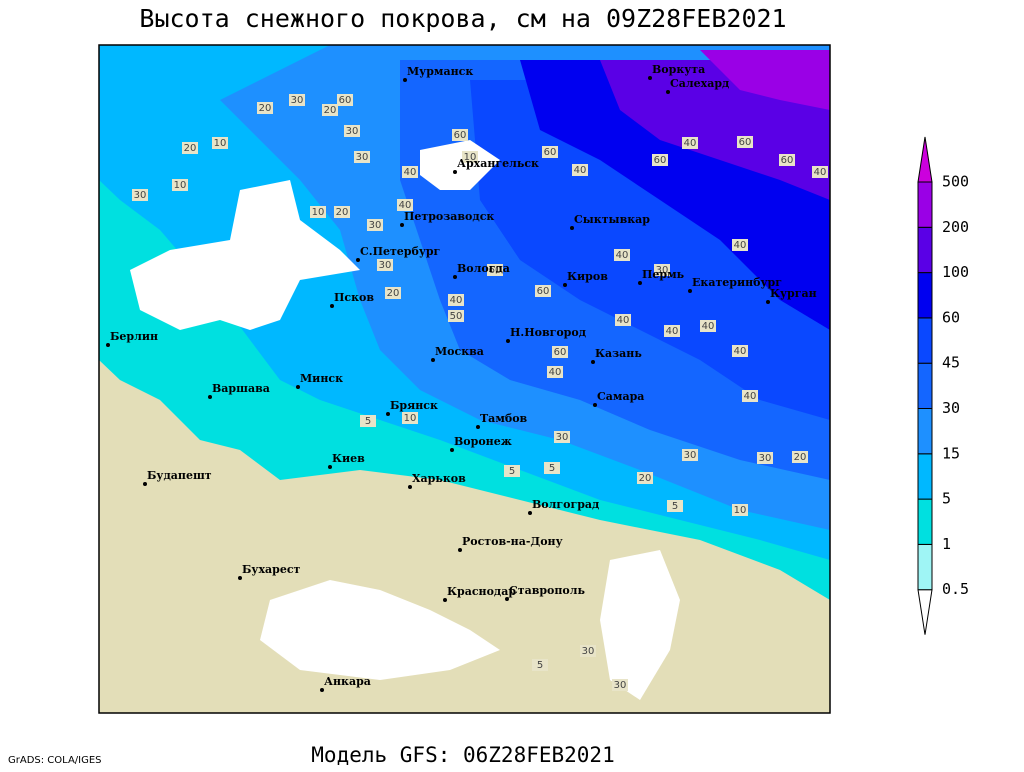 Image resolution: width=1024 pixels, height=772 pixels. I want to click on city-label: Брянск, so click(414, 405).